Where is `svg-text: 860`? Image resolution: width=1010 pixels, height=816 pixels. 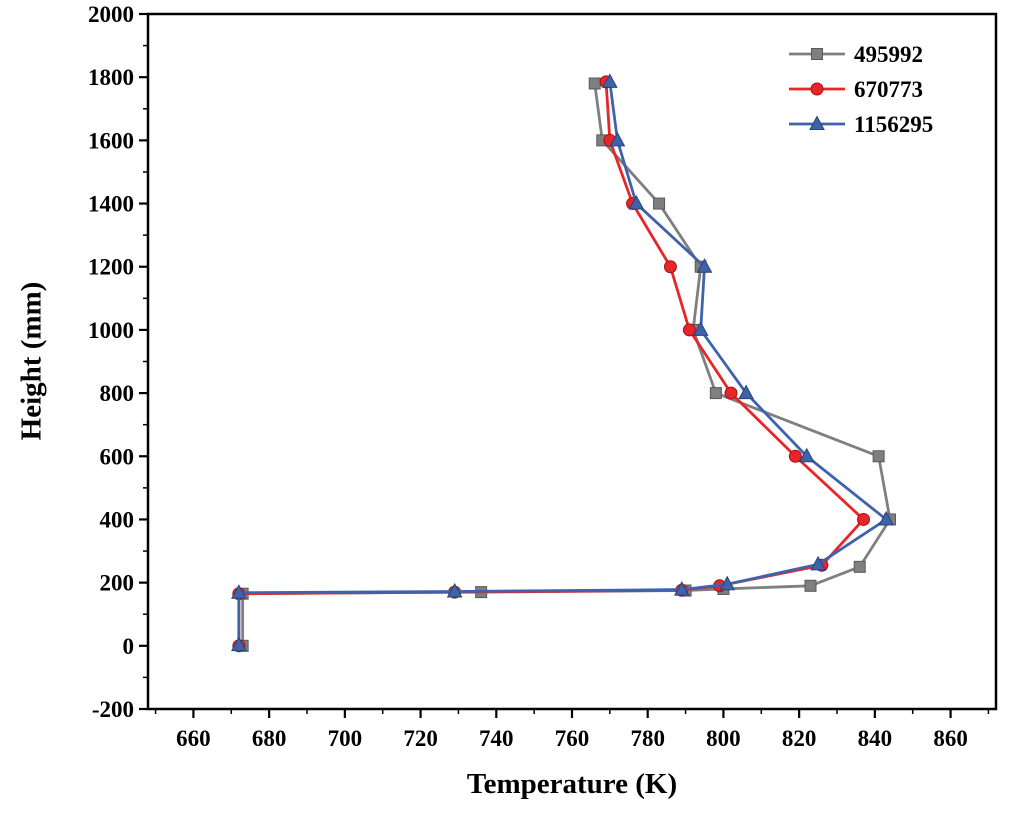
svg-text: 860 is located at coordinates (950, 738).